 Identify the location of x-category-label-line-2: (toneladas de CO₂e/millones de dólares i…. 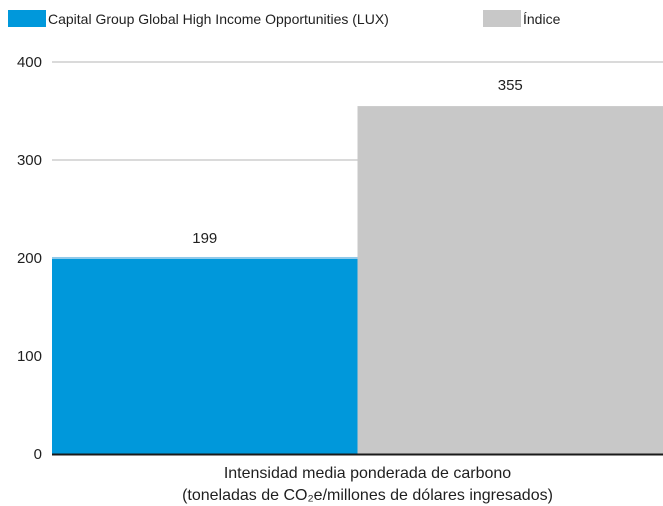
(367, 495).